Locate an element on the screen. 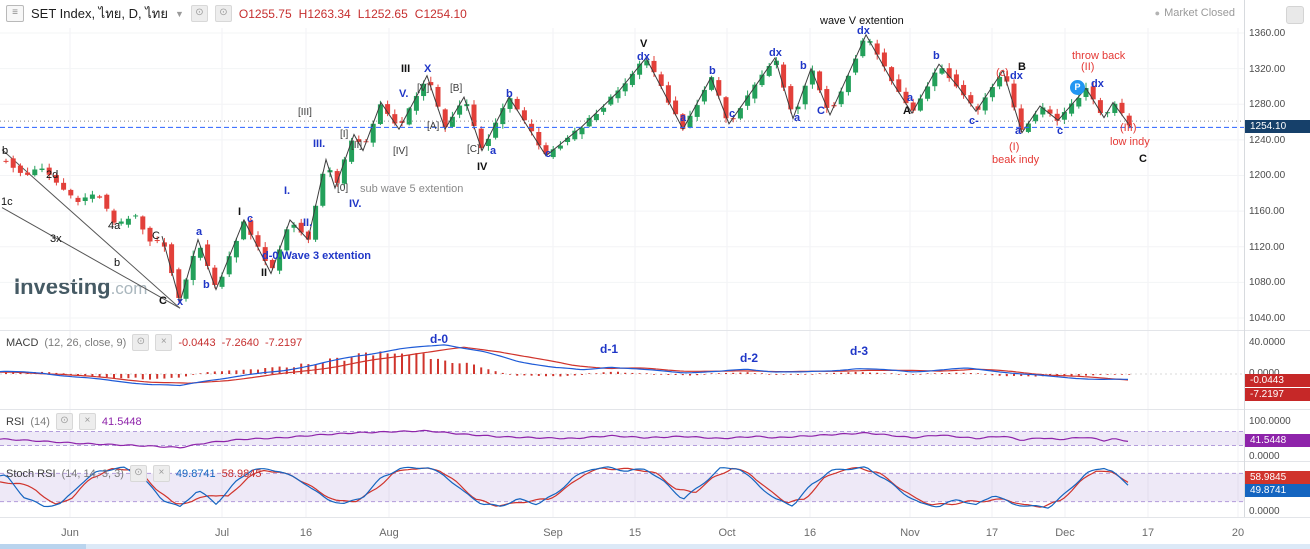  price-axis-border is located at coordinates (1244, 258).